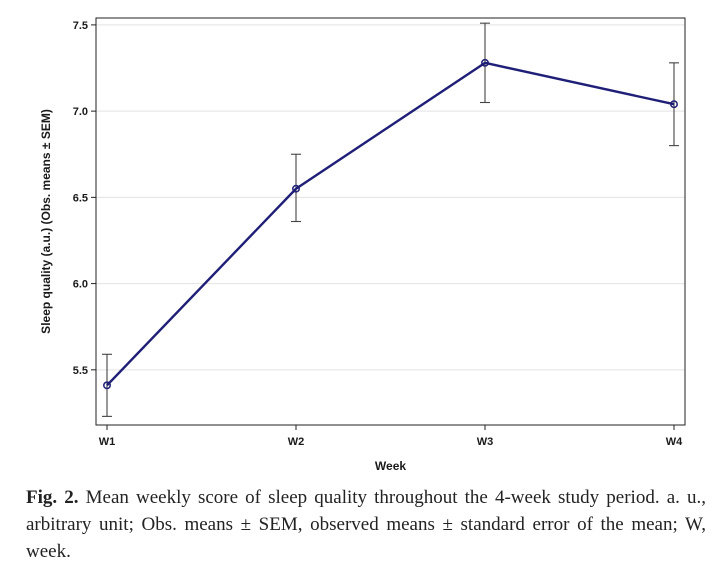 This screenshot has width=728, height=573. Describe the element at coordinates (107, 385) in the screenshot. I see `data-point-w1` at that location.